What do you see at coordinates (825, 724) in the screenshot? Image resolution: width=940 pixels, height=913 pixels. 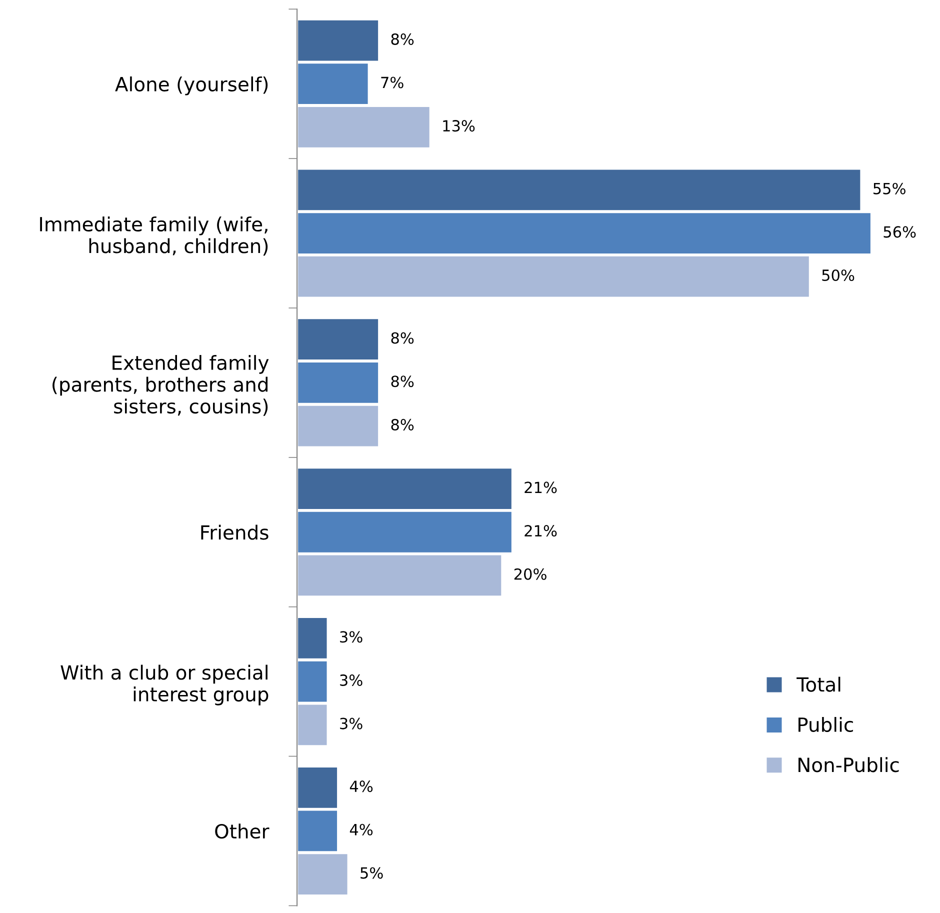 I see `legend-label: Public` at bounding box center [825, 724].